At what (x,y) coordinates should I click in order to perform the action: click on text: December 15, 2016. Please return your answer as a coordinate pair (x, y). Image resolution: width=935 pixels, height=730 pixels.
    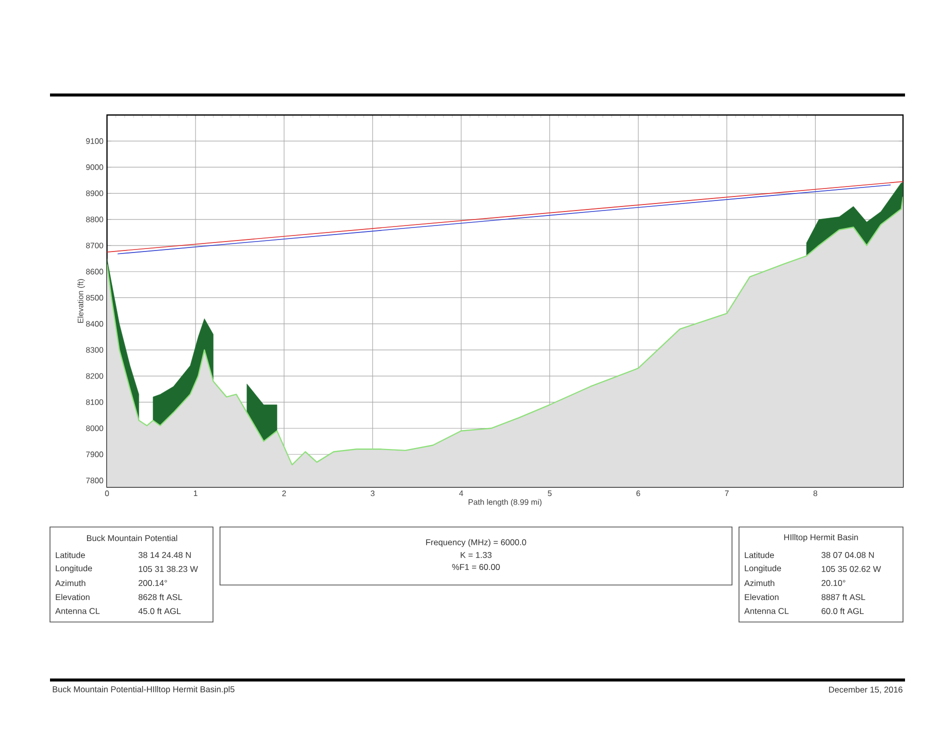
    Looking at the image, I should click on (865, 690).